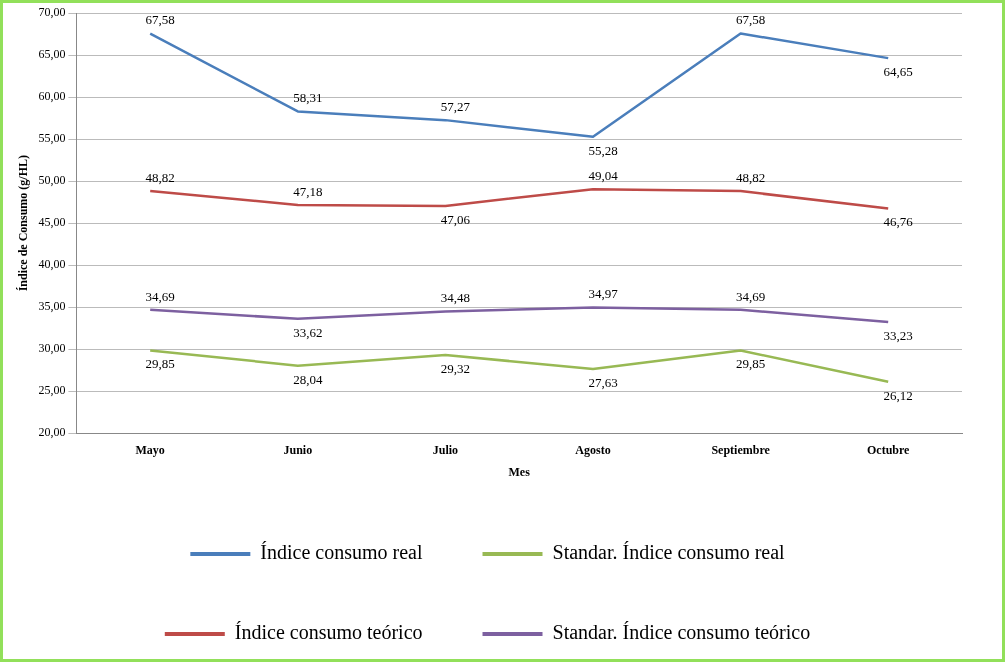  I want to click on x-axis-title: Mes, so click(519, 471).